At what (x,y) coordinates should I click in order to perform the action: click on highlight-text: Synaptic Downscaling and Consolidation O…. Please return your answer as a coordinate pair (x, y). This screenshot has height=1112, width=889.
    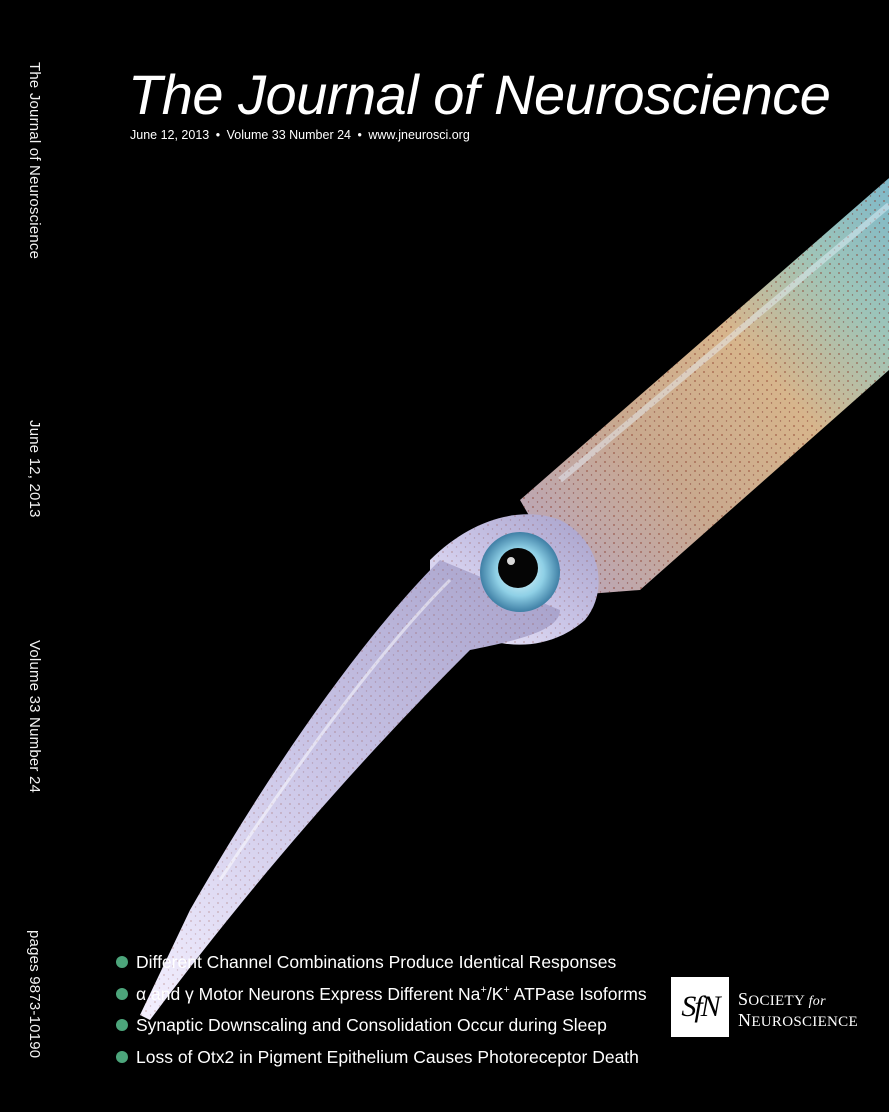
    Looking at the image, I should click on (371, 1025).